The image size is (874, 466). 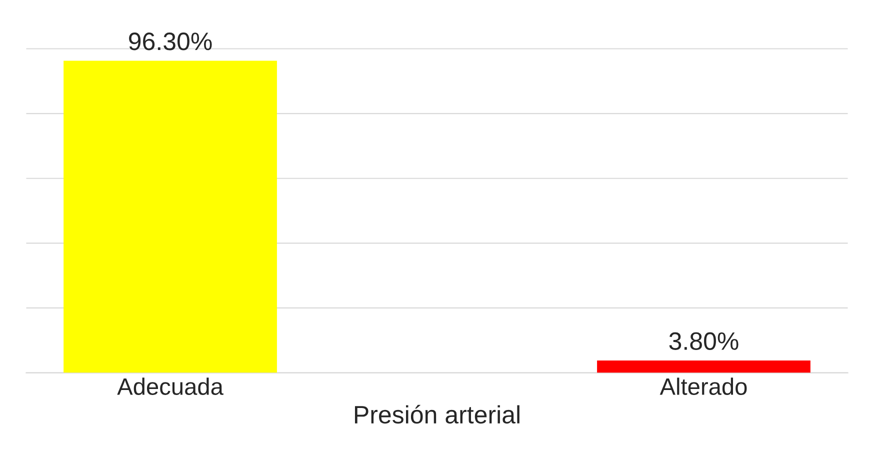 I want to click on x-axis-title: Presión arterial, so click(x=437, y=414).